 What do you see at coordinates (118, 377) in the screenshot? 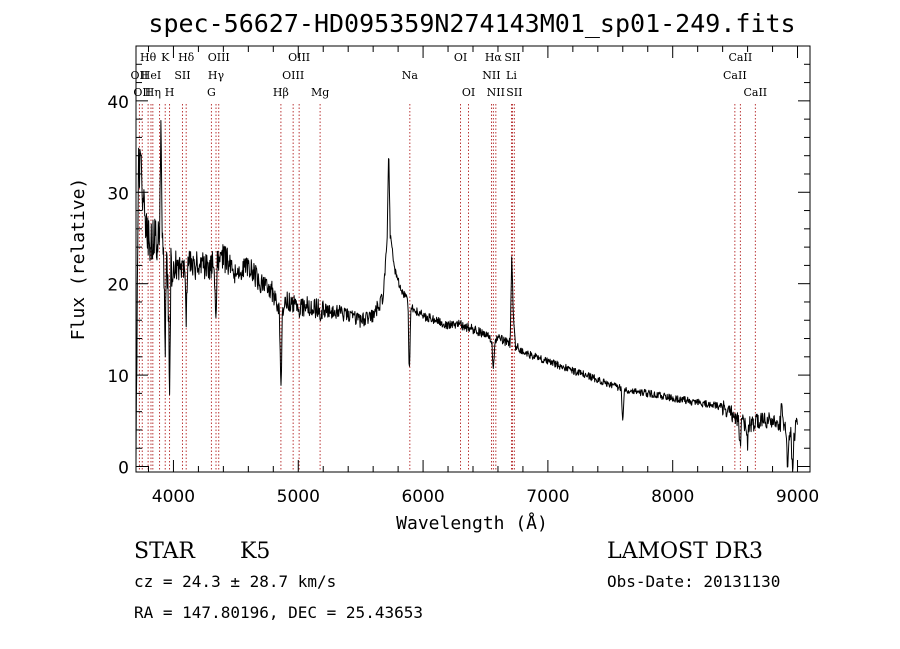
I see `y-tick-label-1: 10` at bounding box center [118, 377].